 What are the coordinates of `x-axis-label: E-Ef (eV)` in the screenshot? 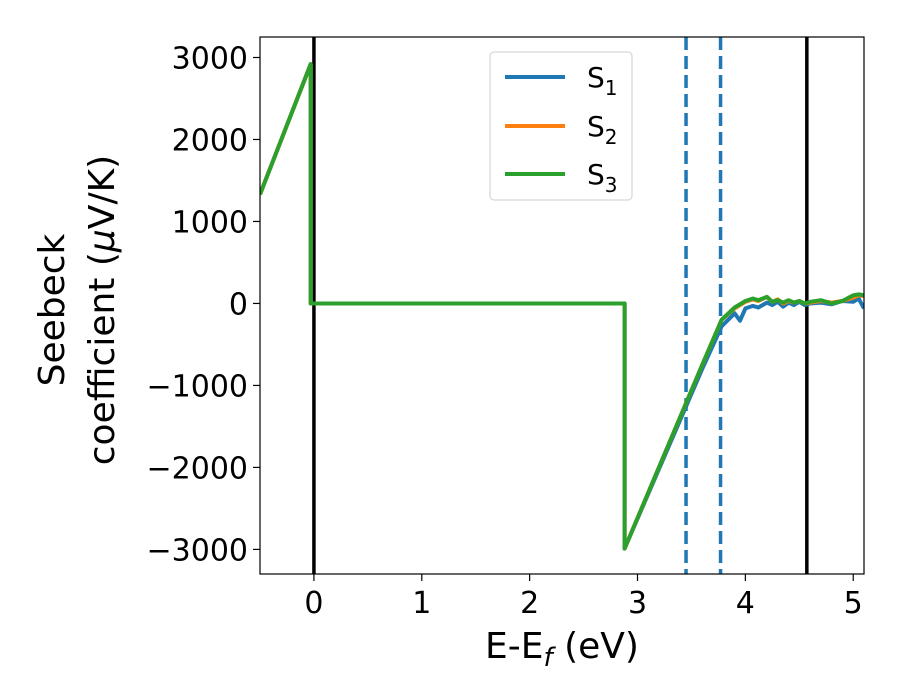 It's located at (562, 649).